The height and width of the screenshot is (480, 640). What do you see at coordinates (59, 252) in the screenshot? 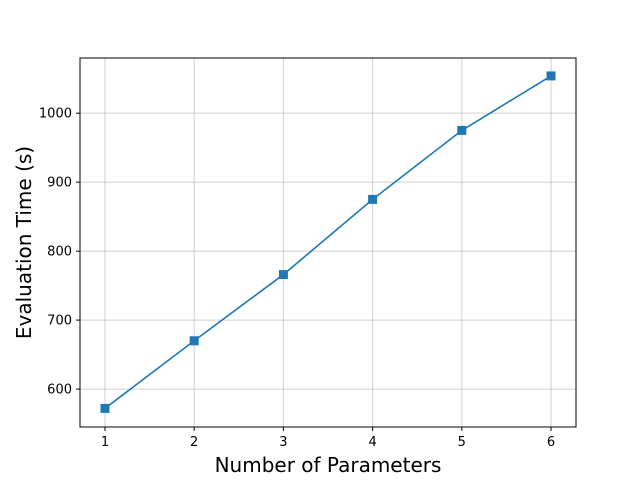
I see `y-tick-label: 800` at bounding box center [59, 252].